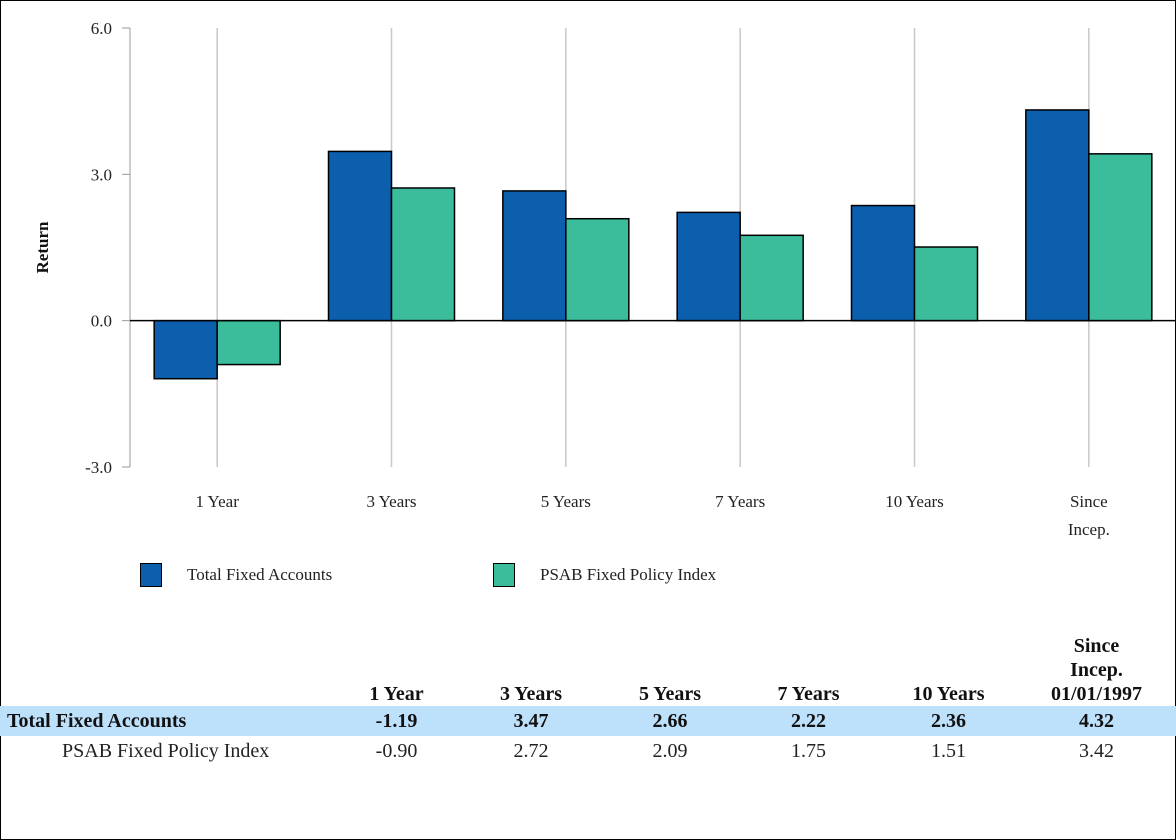 The image size is (1176, 840). What do you see at coordinates (808, 751) in the screenshot?
I see `table-cell: 1.75` at bounding box center [808, 751].